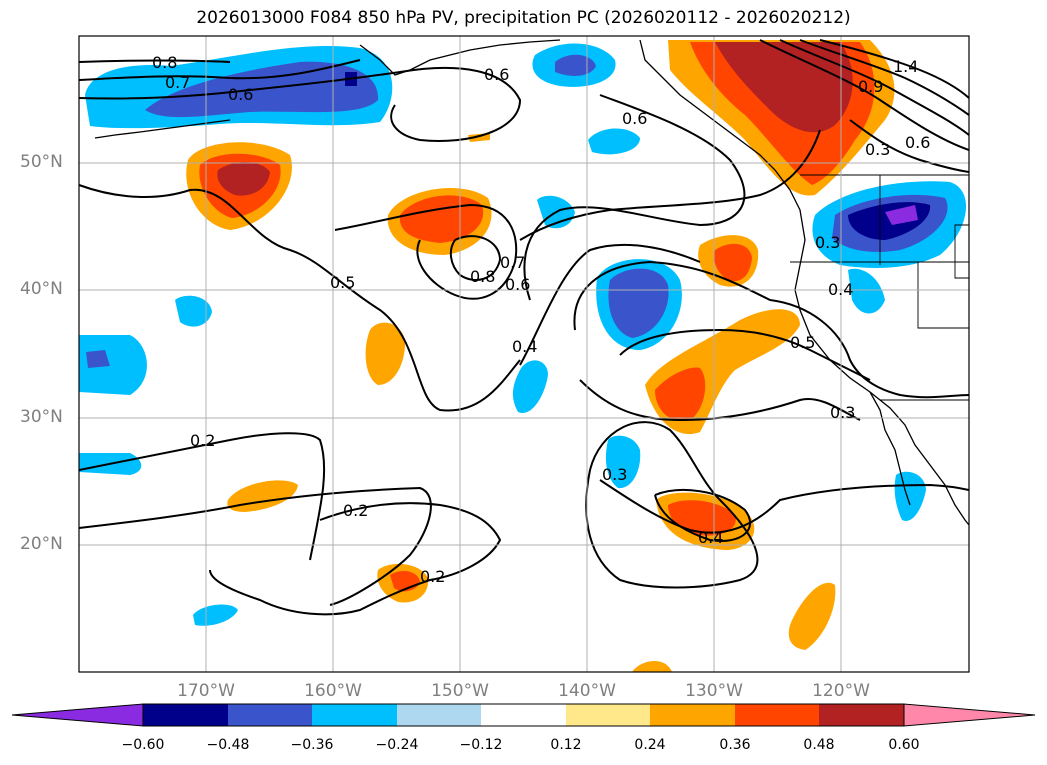  I want to click on colorbar-tick-9: 0.48, so click(819, 745).